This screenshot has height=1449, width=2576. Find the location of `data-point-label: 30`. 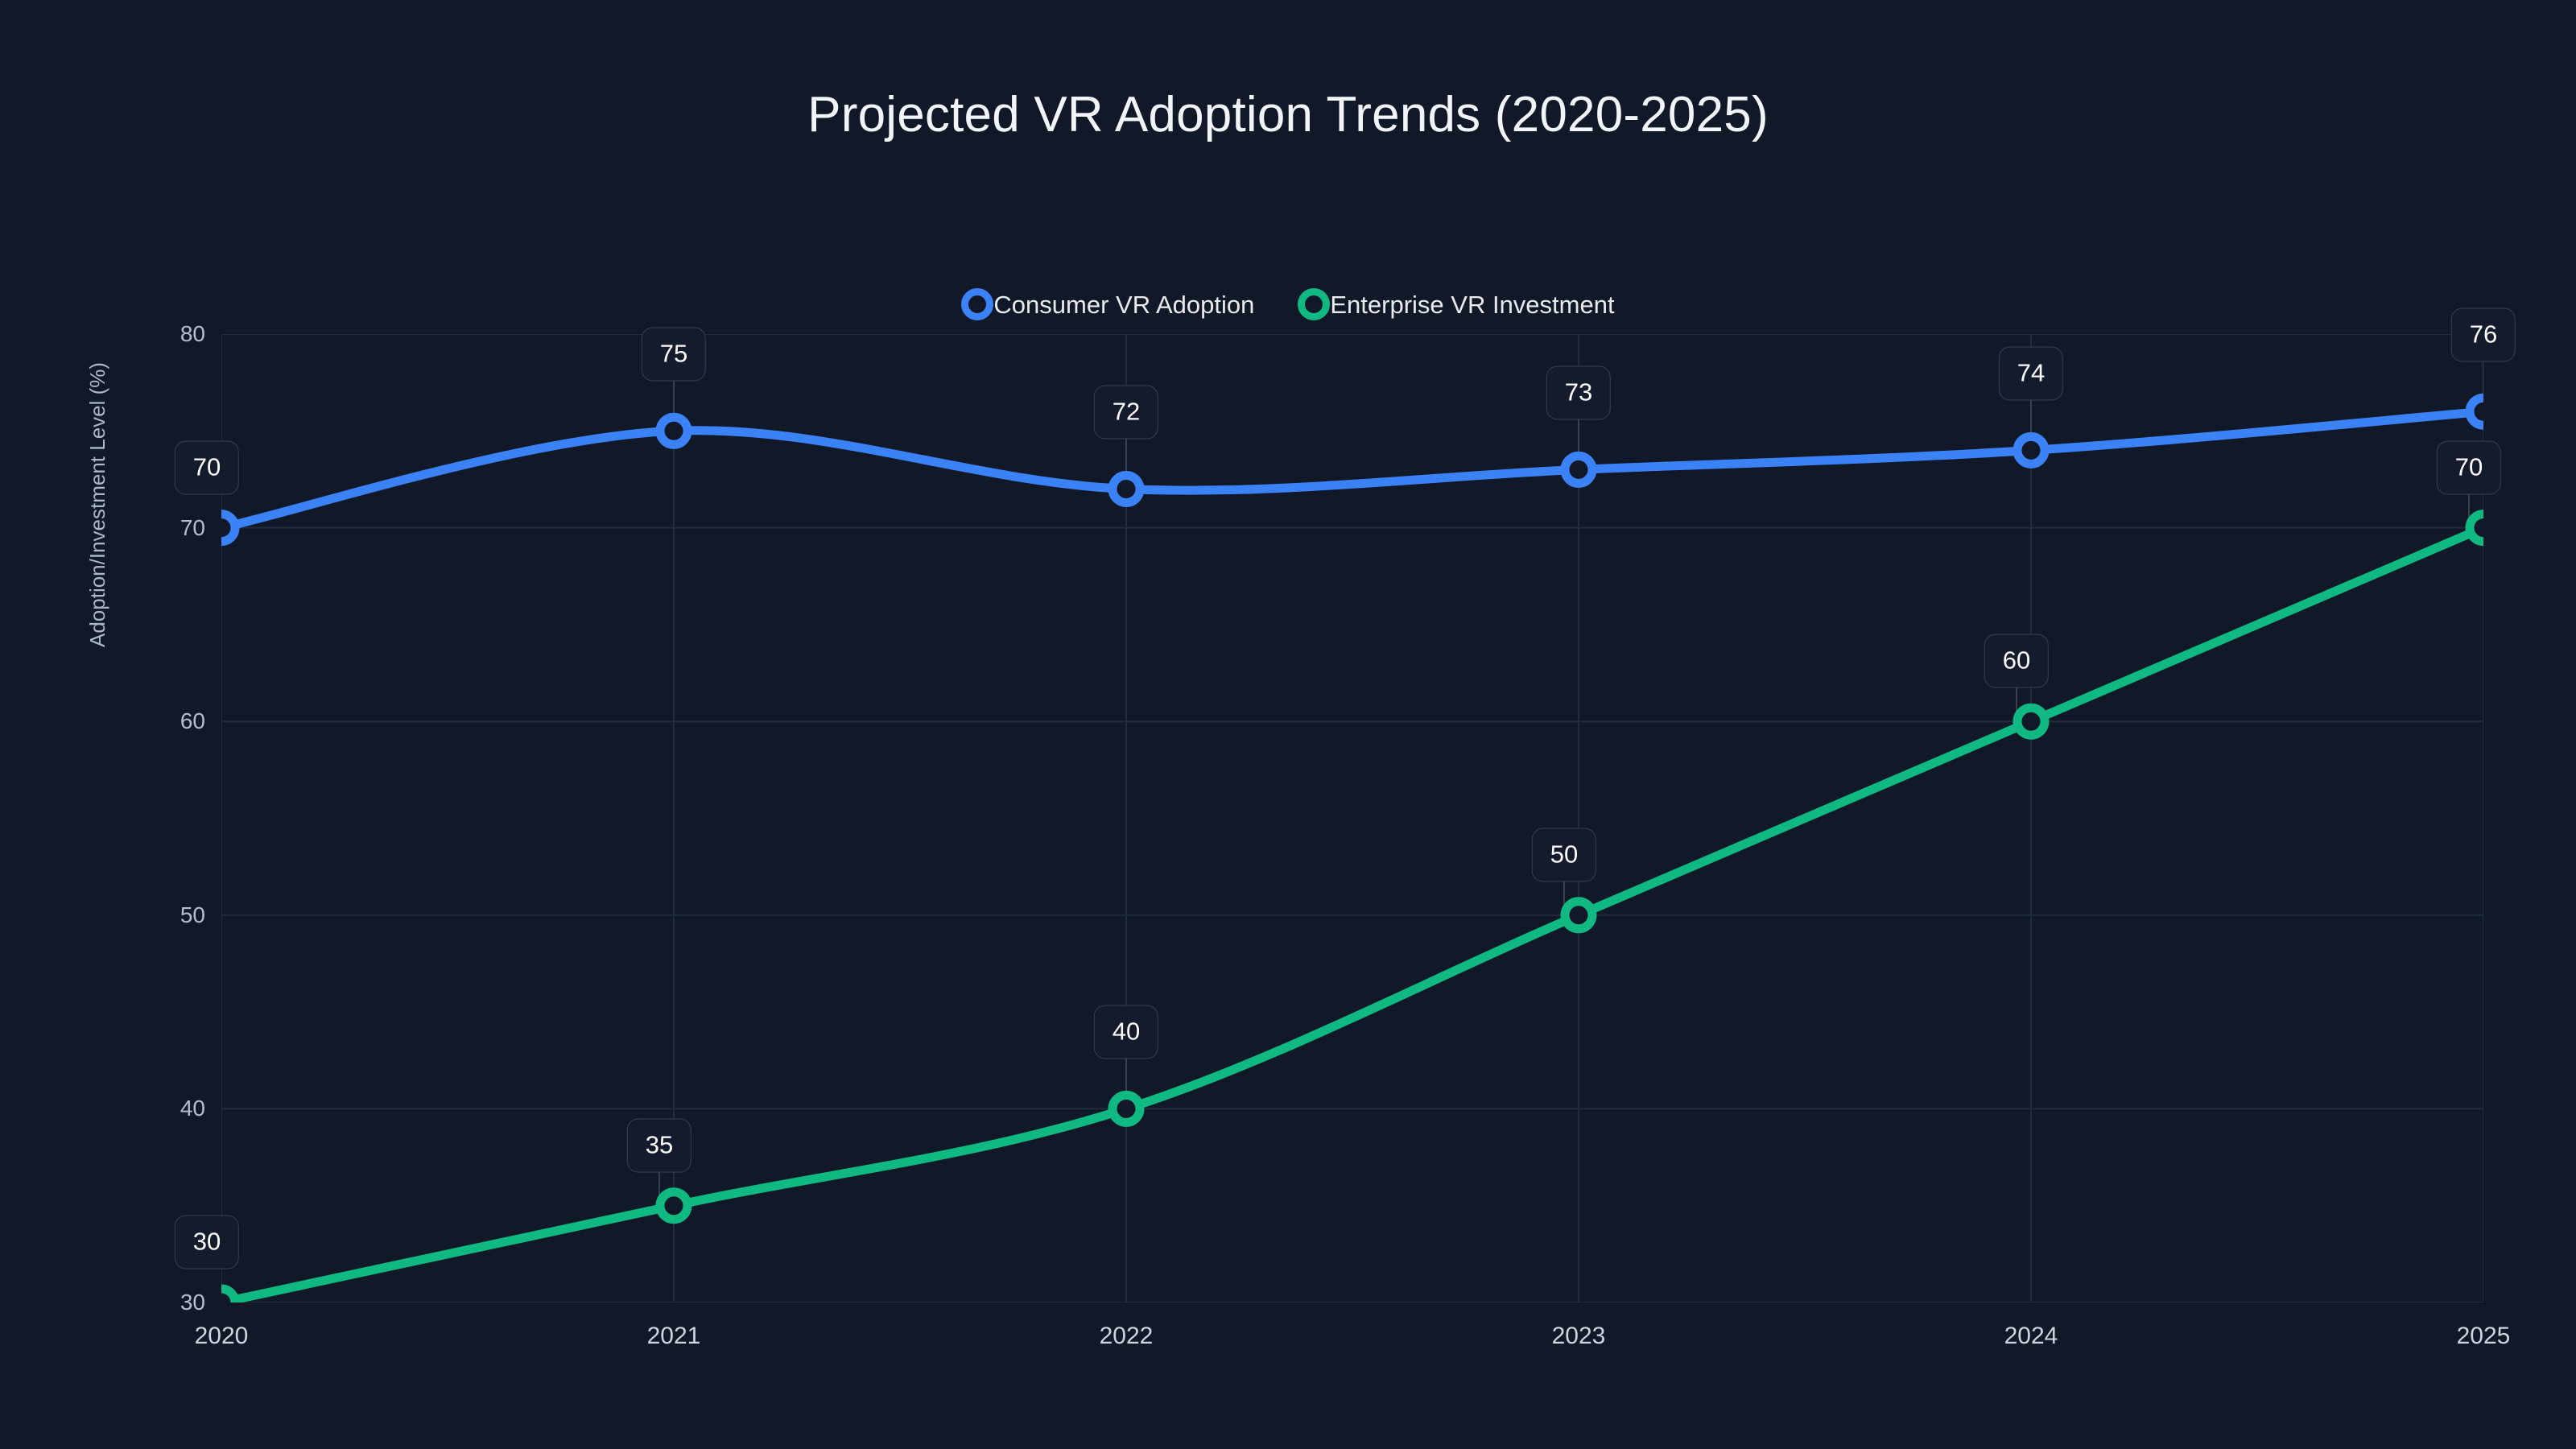

data-point-label: 30 is located at coordinates (207, 1242).